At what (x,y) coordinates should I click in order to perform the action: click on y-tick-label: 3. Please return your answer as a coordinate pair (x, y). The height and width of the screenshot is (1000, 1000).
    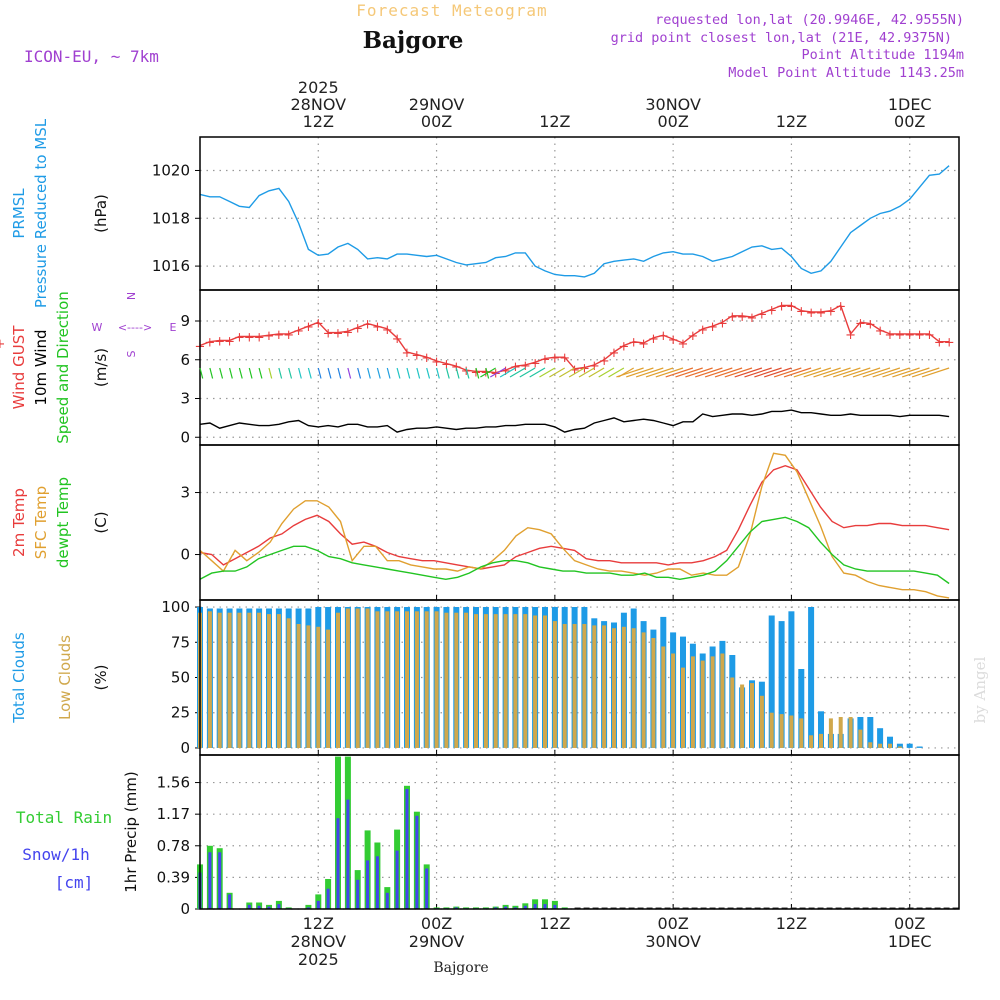
    Looking at the image, I should click on (185, 493).